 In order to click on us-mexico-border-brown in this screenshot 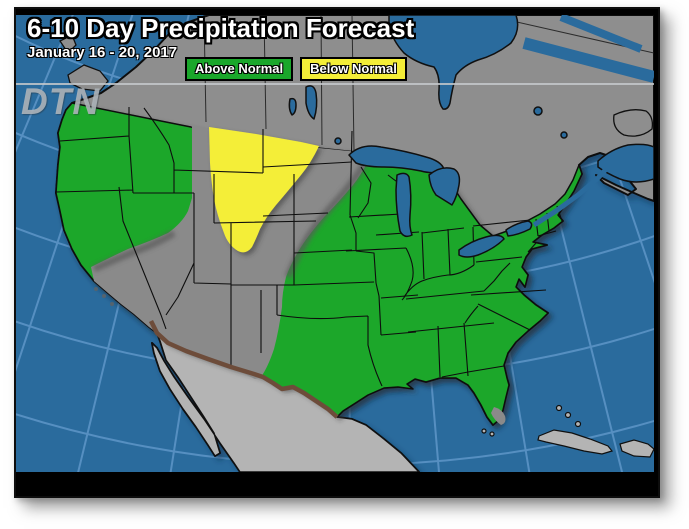, I will do `click(243, 369)`.